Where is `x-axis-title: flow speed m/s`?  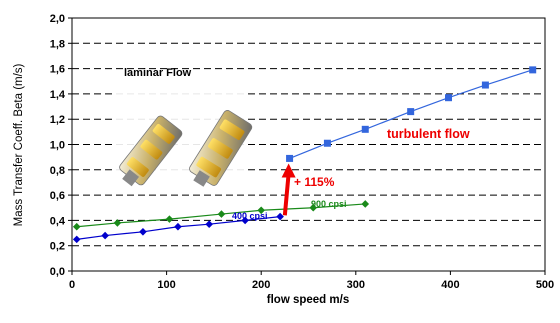 x-axis-title: flow speed m/s is located at coordinates (308, 300).